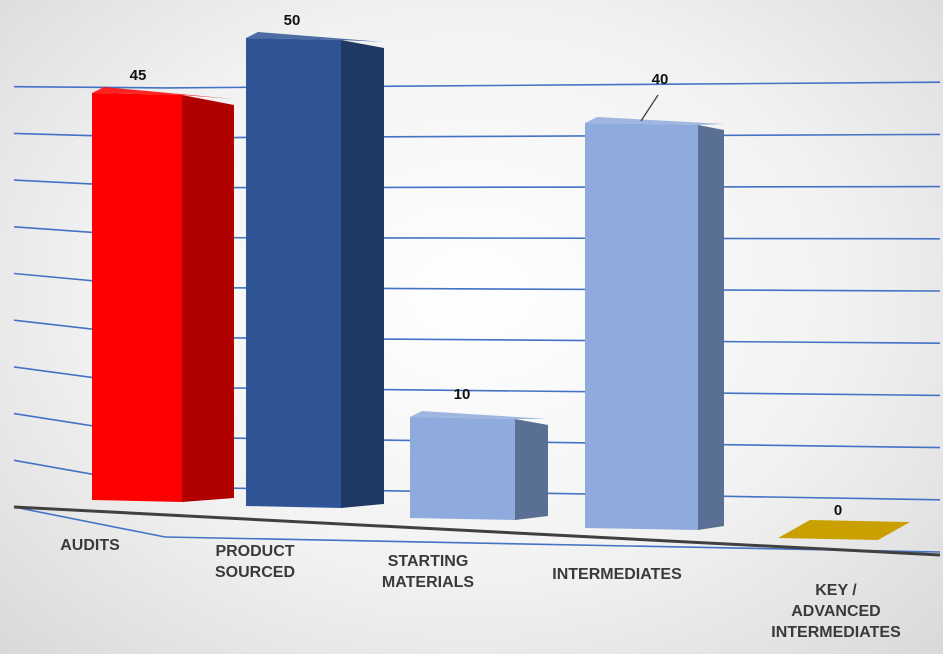 This screenshot has height=654, width=943. I want to click on value-label-1: 50, so click(292, 20).